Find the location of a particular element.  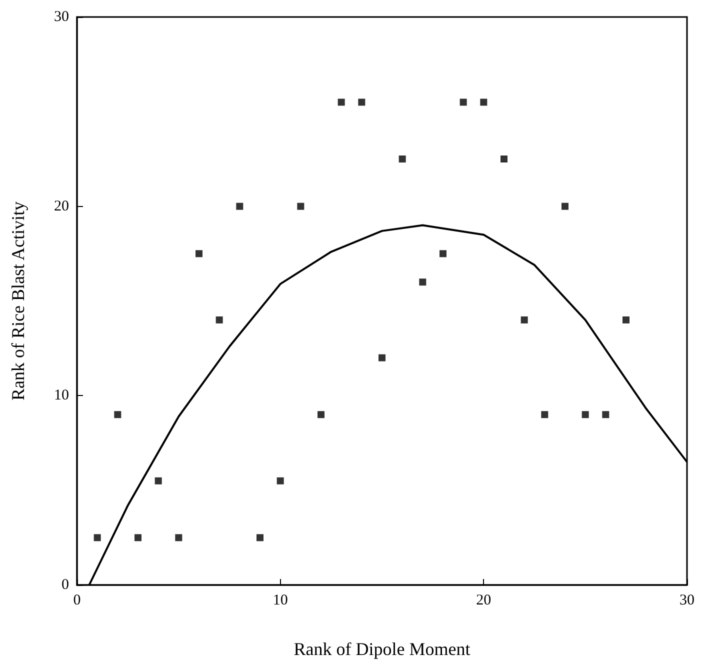

y-tick-label: 0 is located at coordinates (65, 585).